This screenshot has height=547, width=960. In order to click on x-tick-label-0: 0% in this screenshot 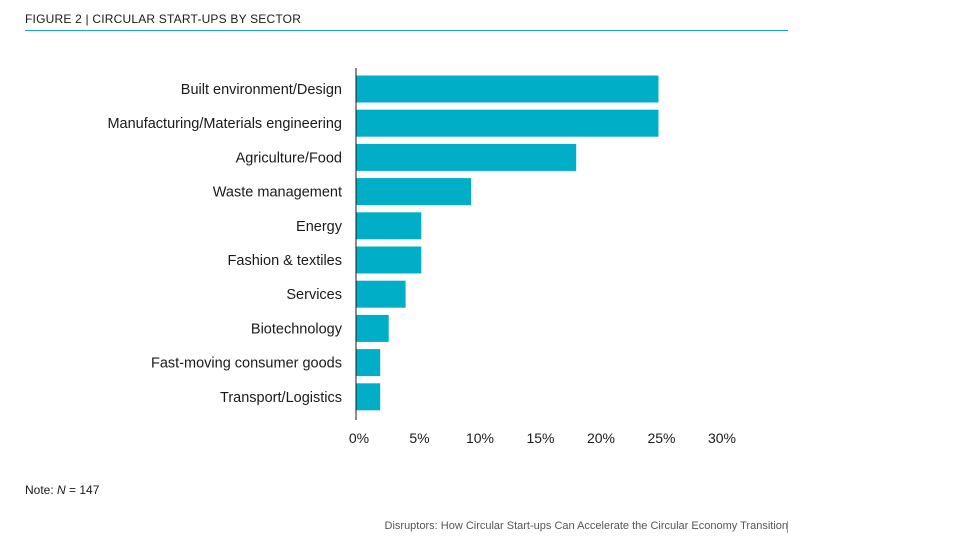, I will do `click(359, 438)`.